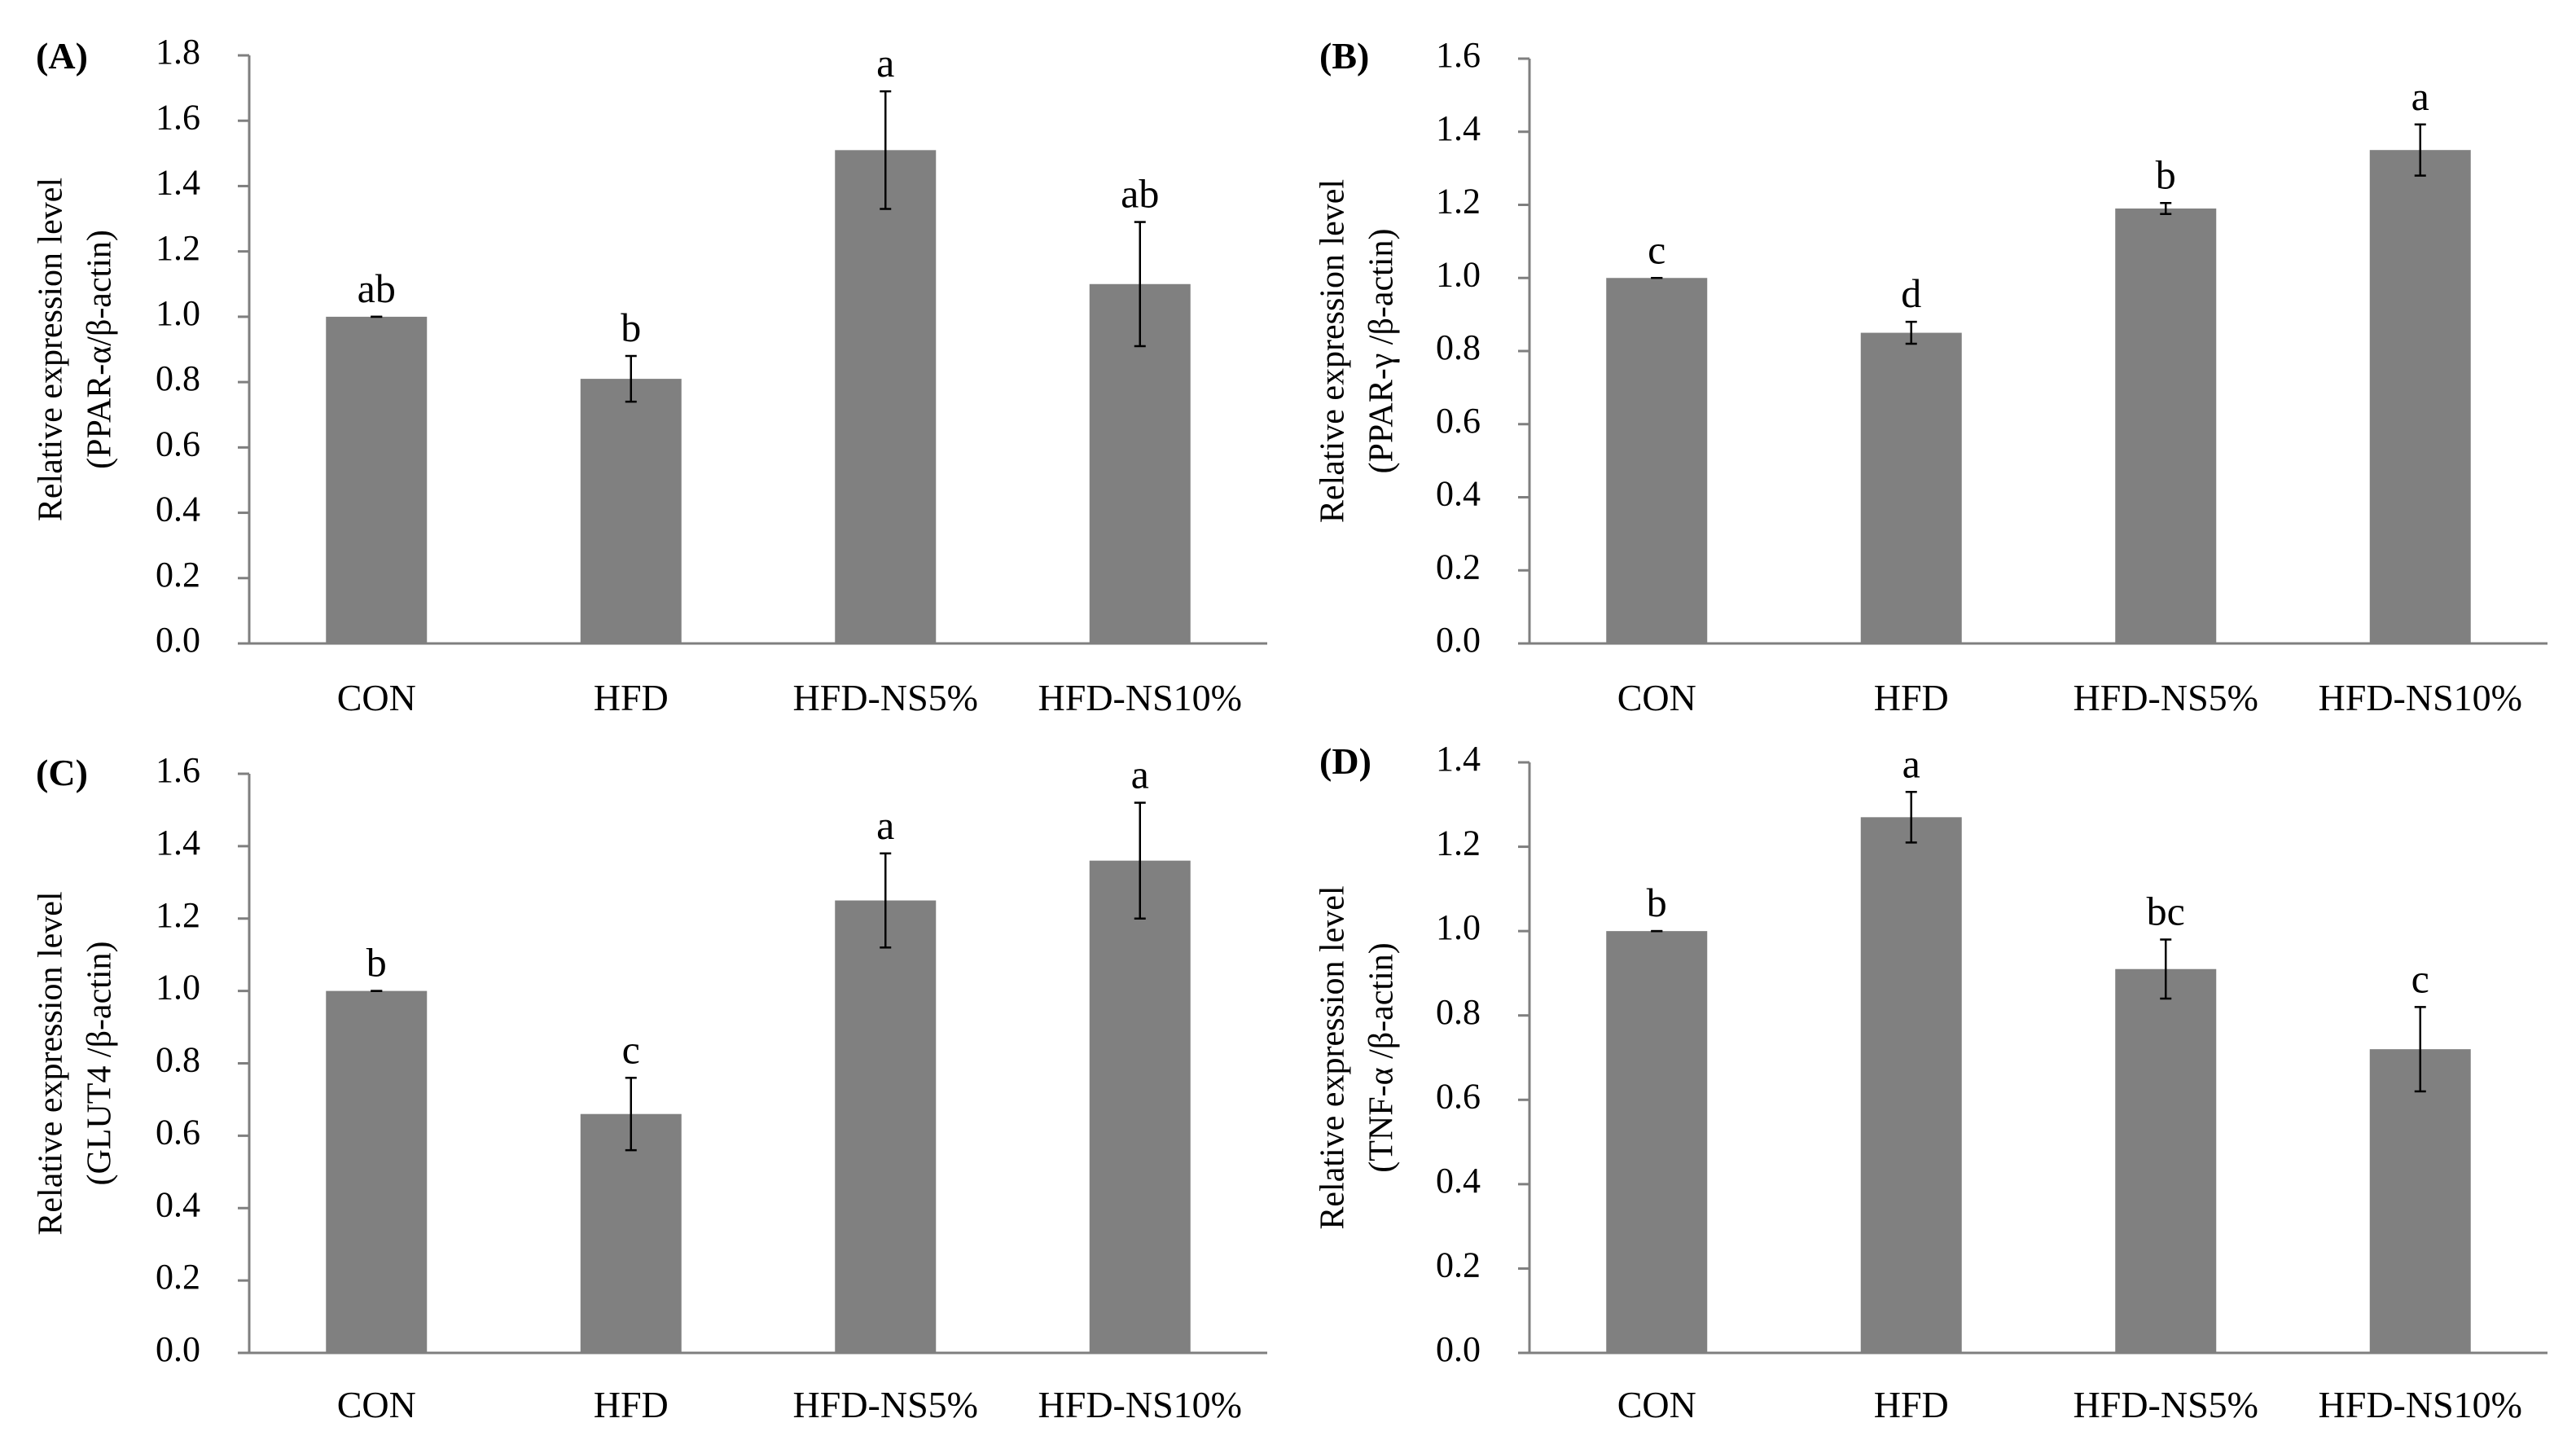  I want to click on panel-letter: A, so click(61, 56).